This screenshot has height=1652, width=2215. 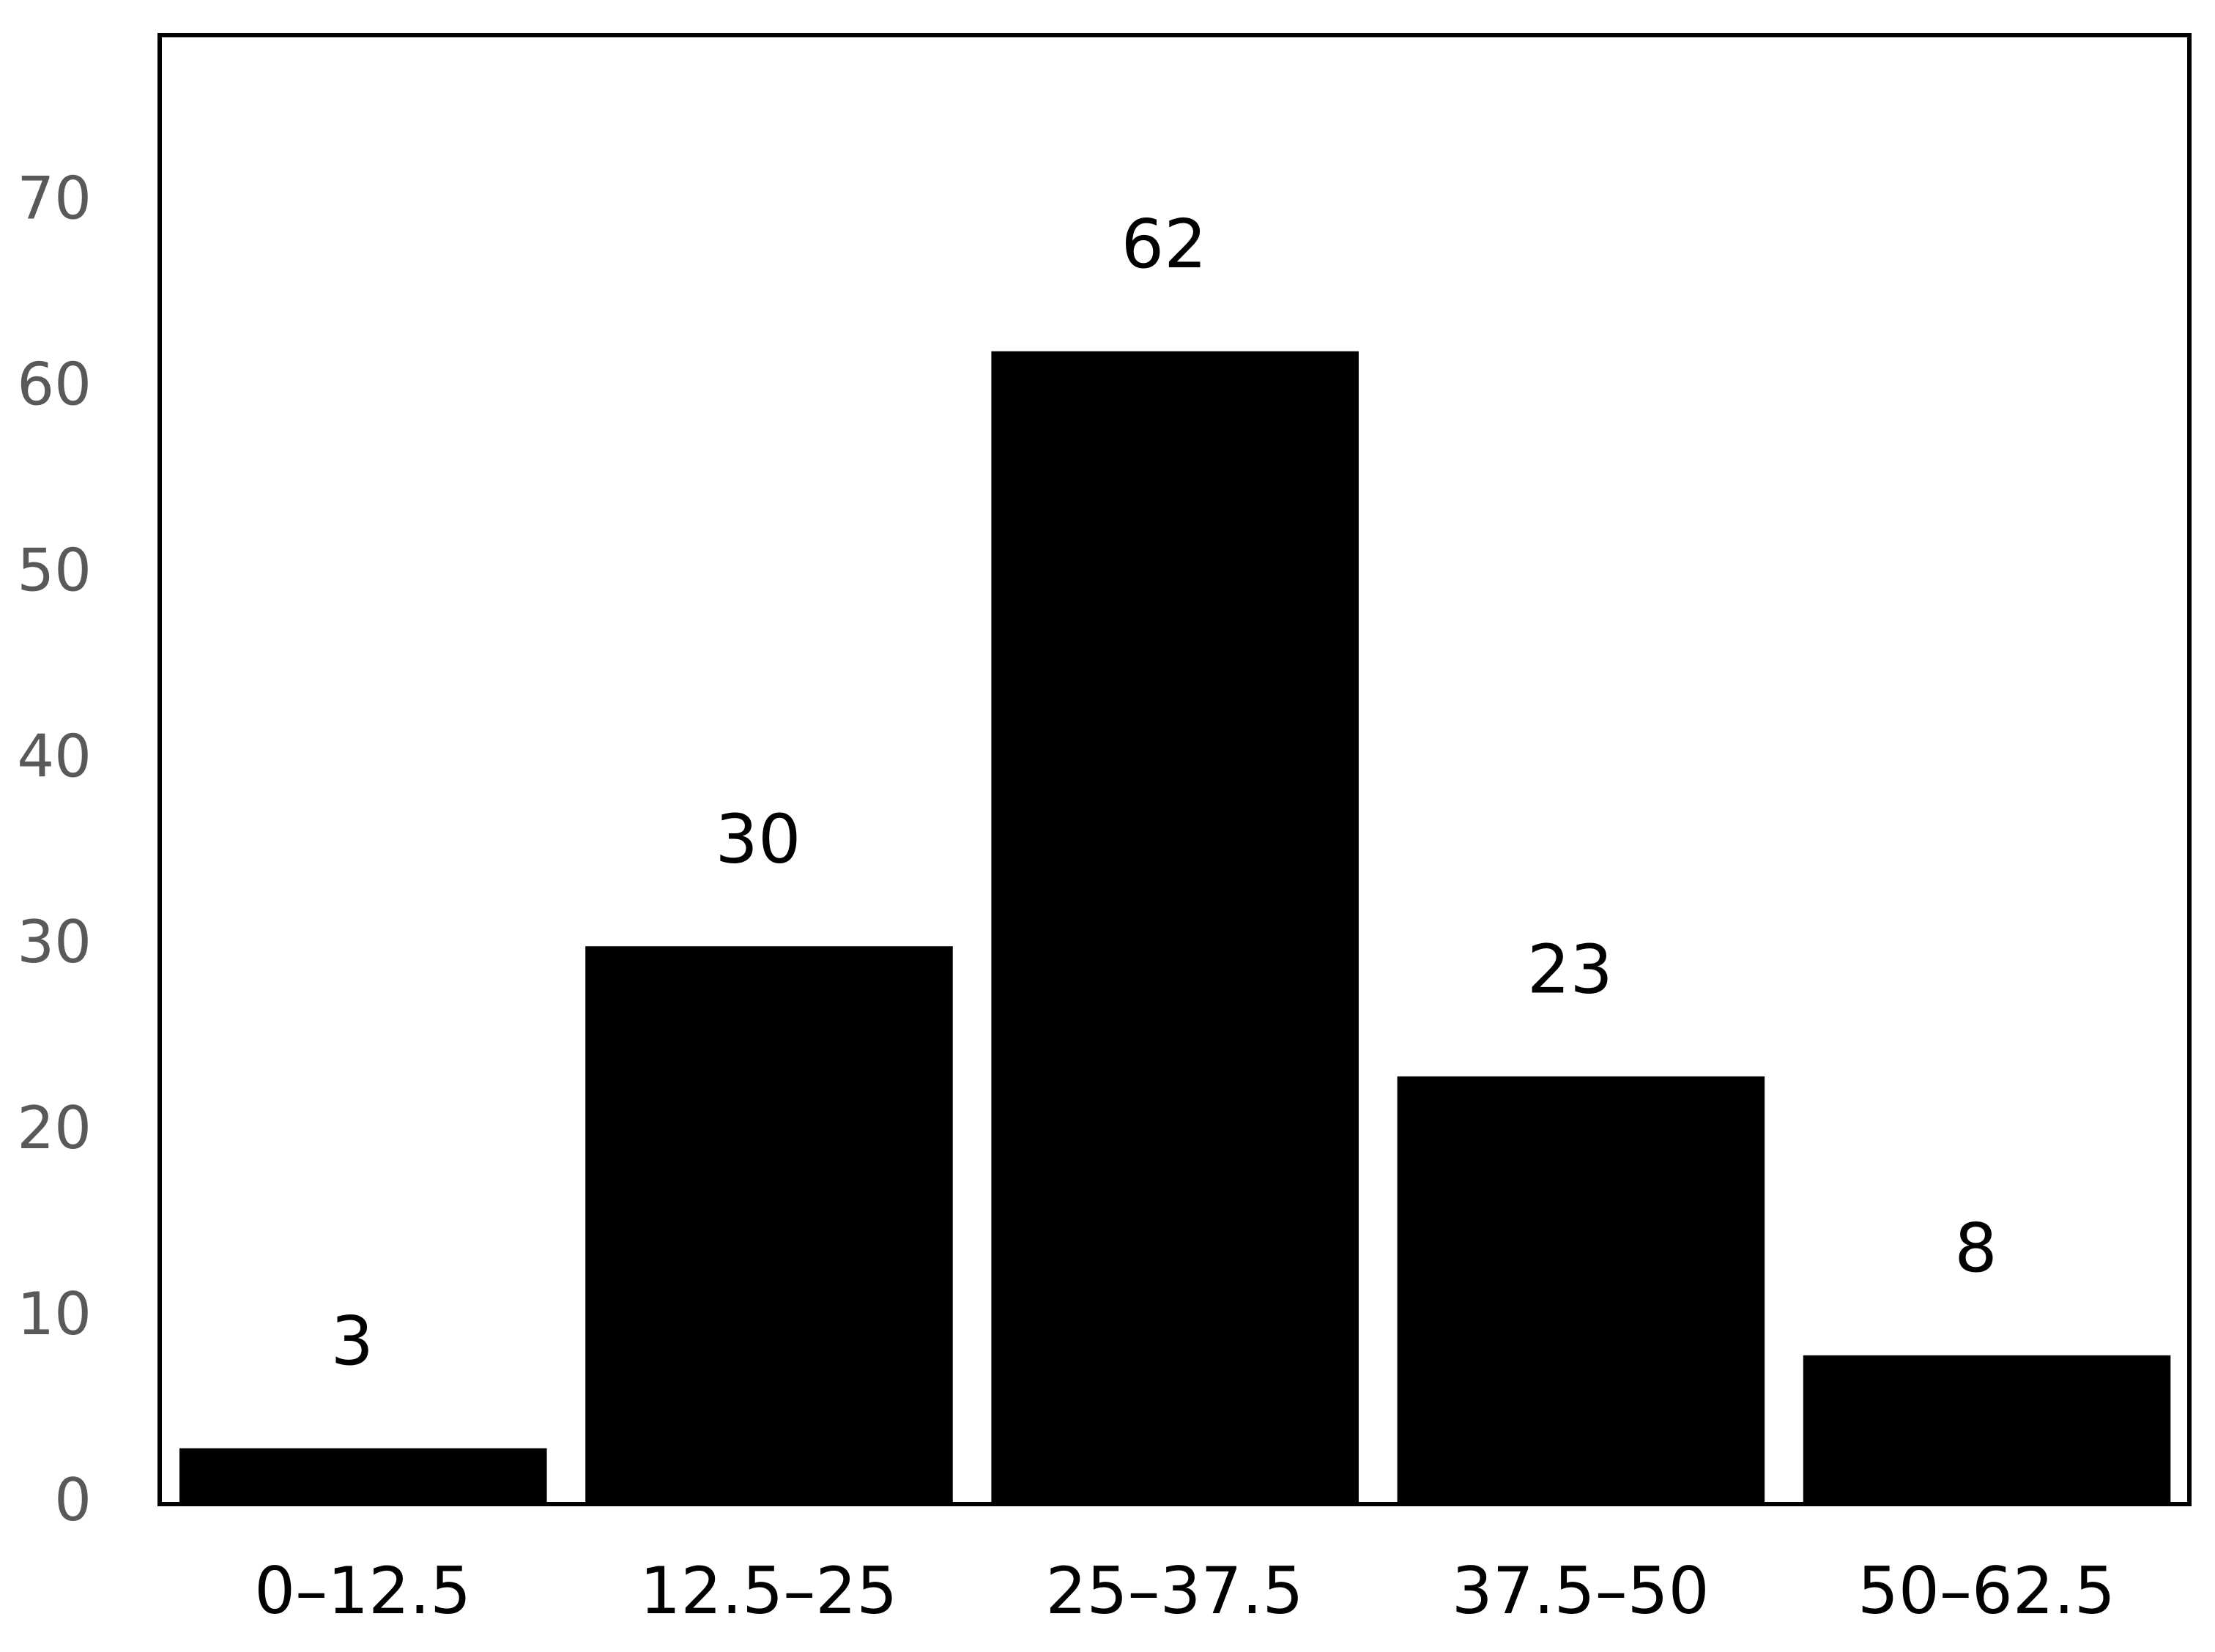 What do you see at coordinates (353, 1341) in the screenshot?
I see `data-label: 3` at bounding box center [353, 1341].